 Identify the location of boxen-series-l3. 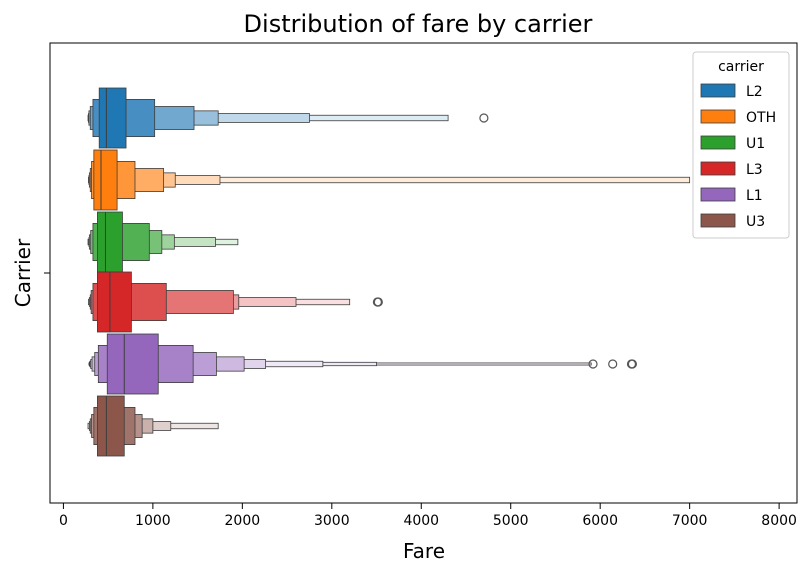
(235, 302).